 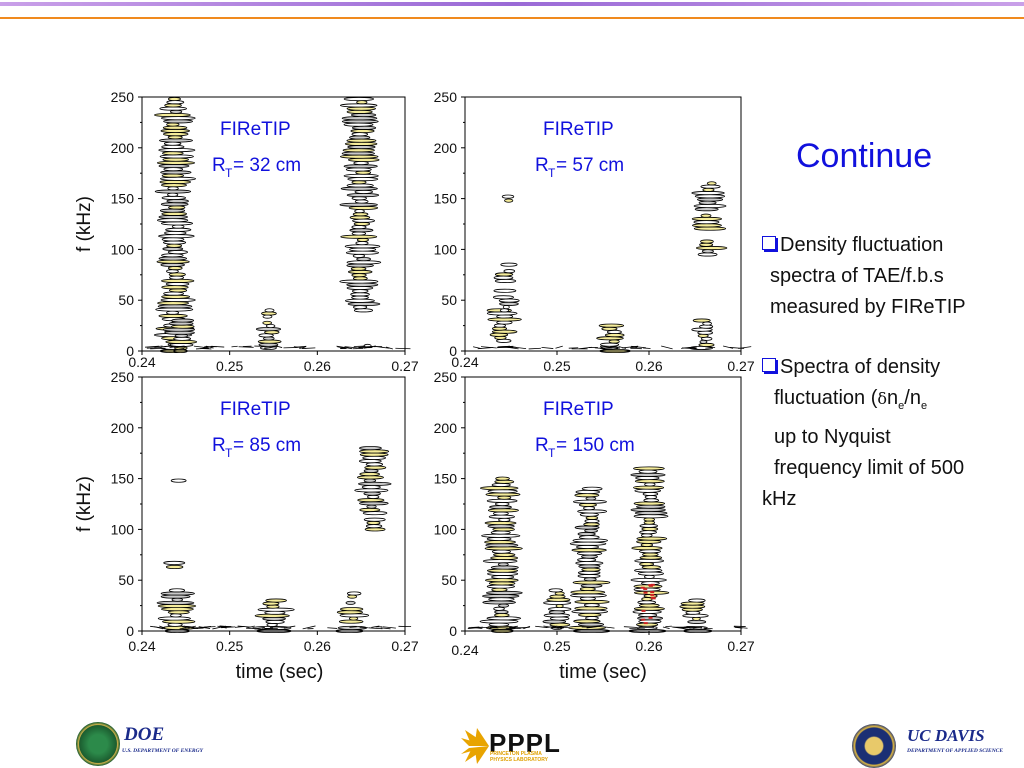 What do you see at coordinates (123, 479) in the screenshot?
I see `y-tick-label-150: 150` at bounding box center [123, 479].